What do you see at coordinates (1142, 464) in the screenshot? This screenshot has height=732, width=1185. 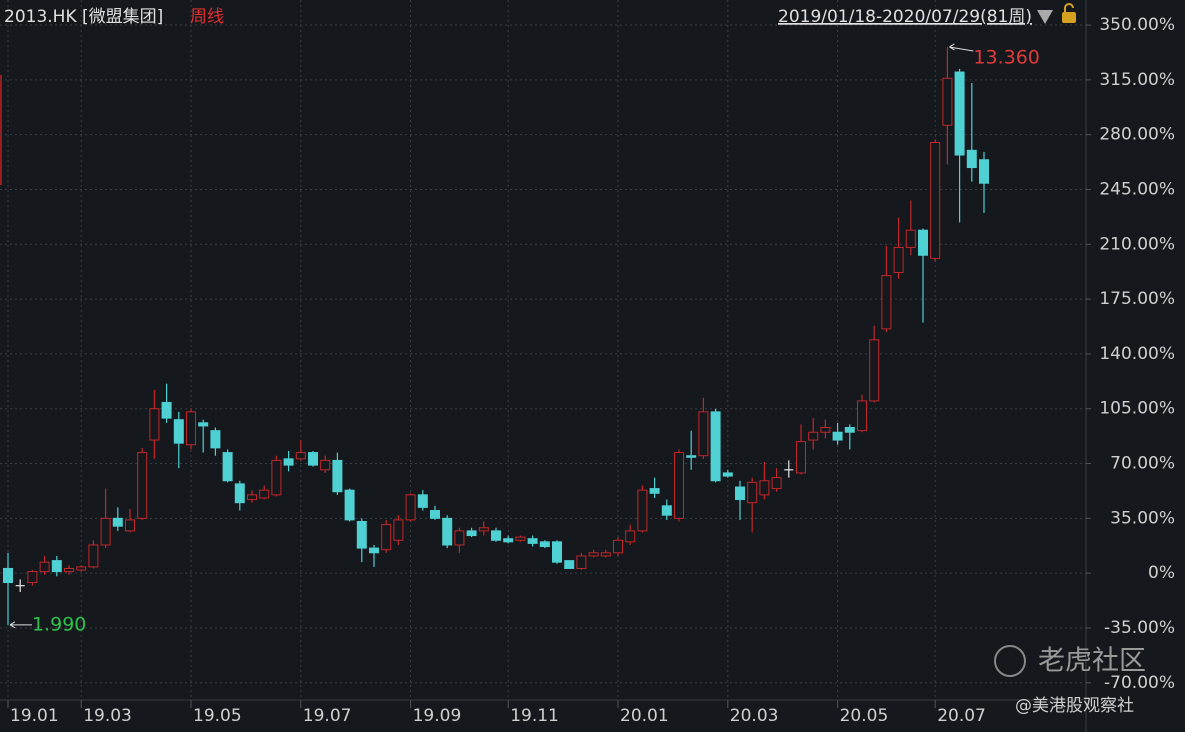 I see `y-tick-label: 70.00%` at bounding box center [1142, 464].